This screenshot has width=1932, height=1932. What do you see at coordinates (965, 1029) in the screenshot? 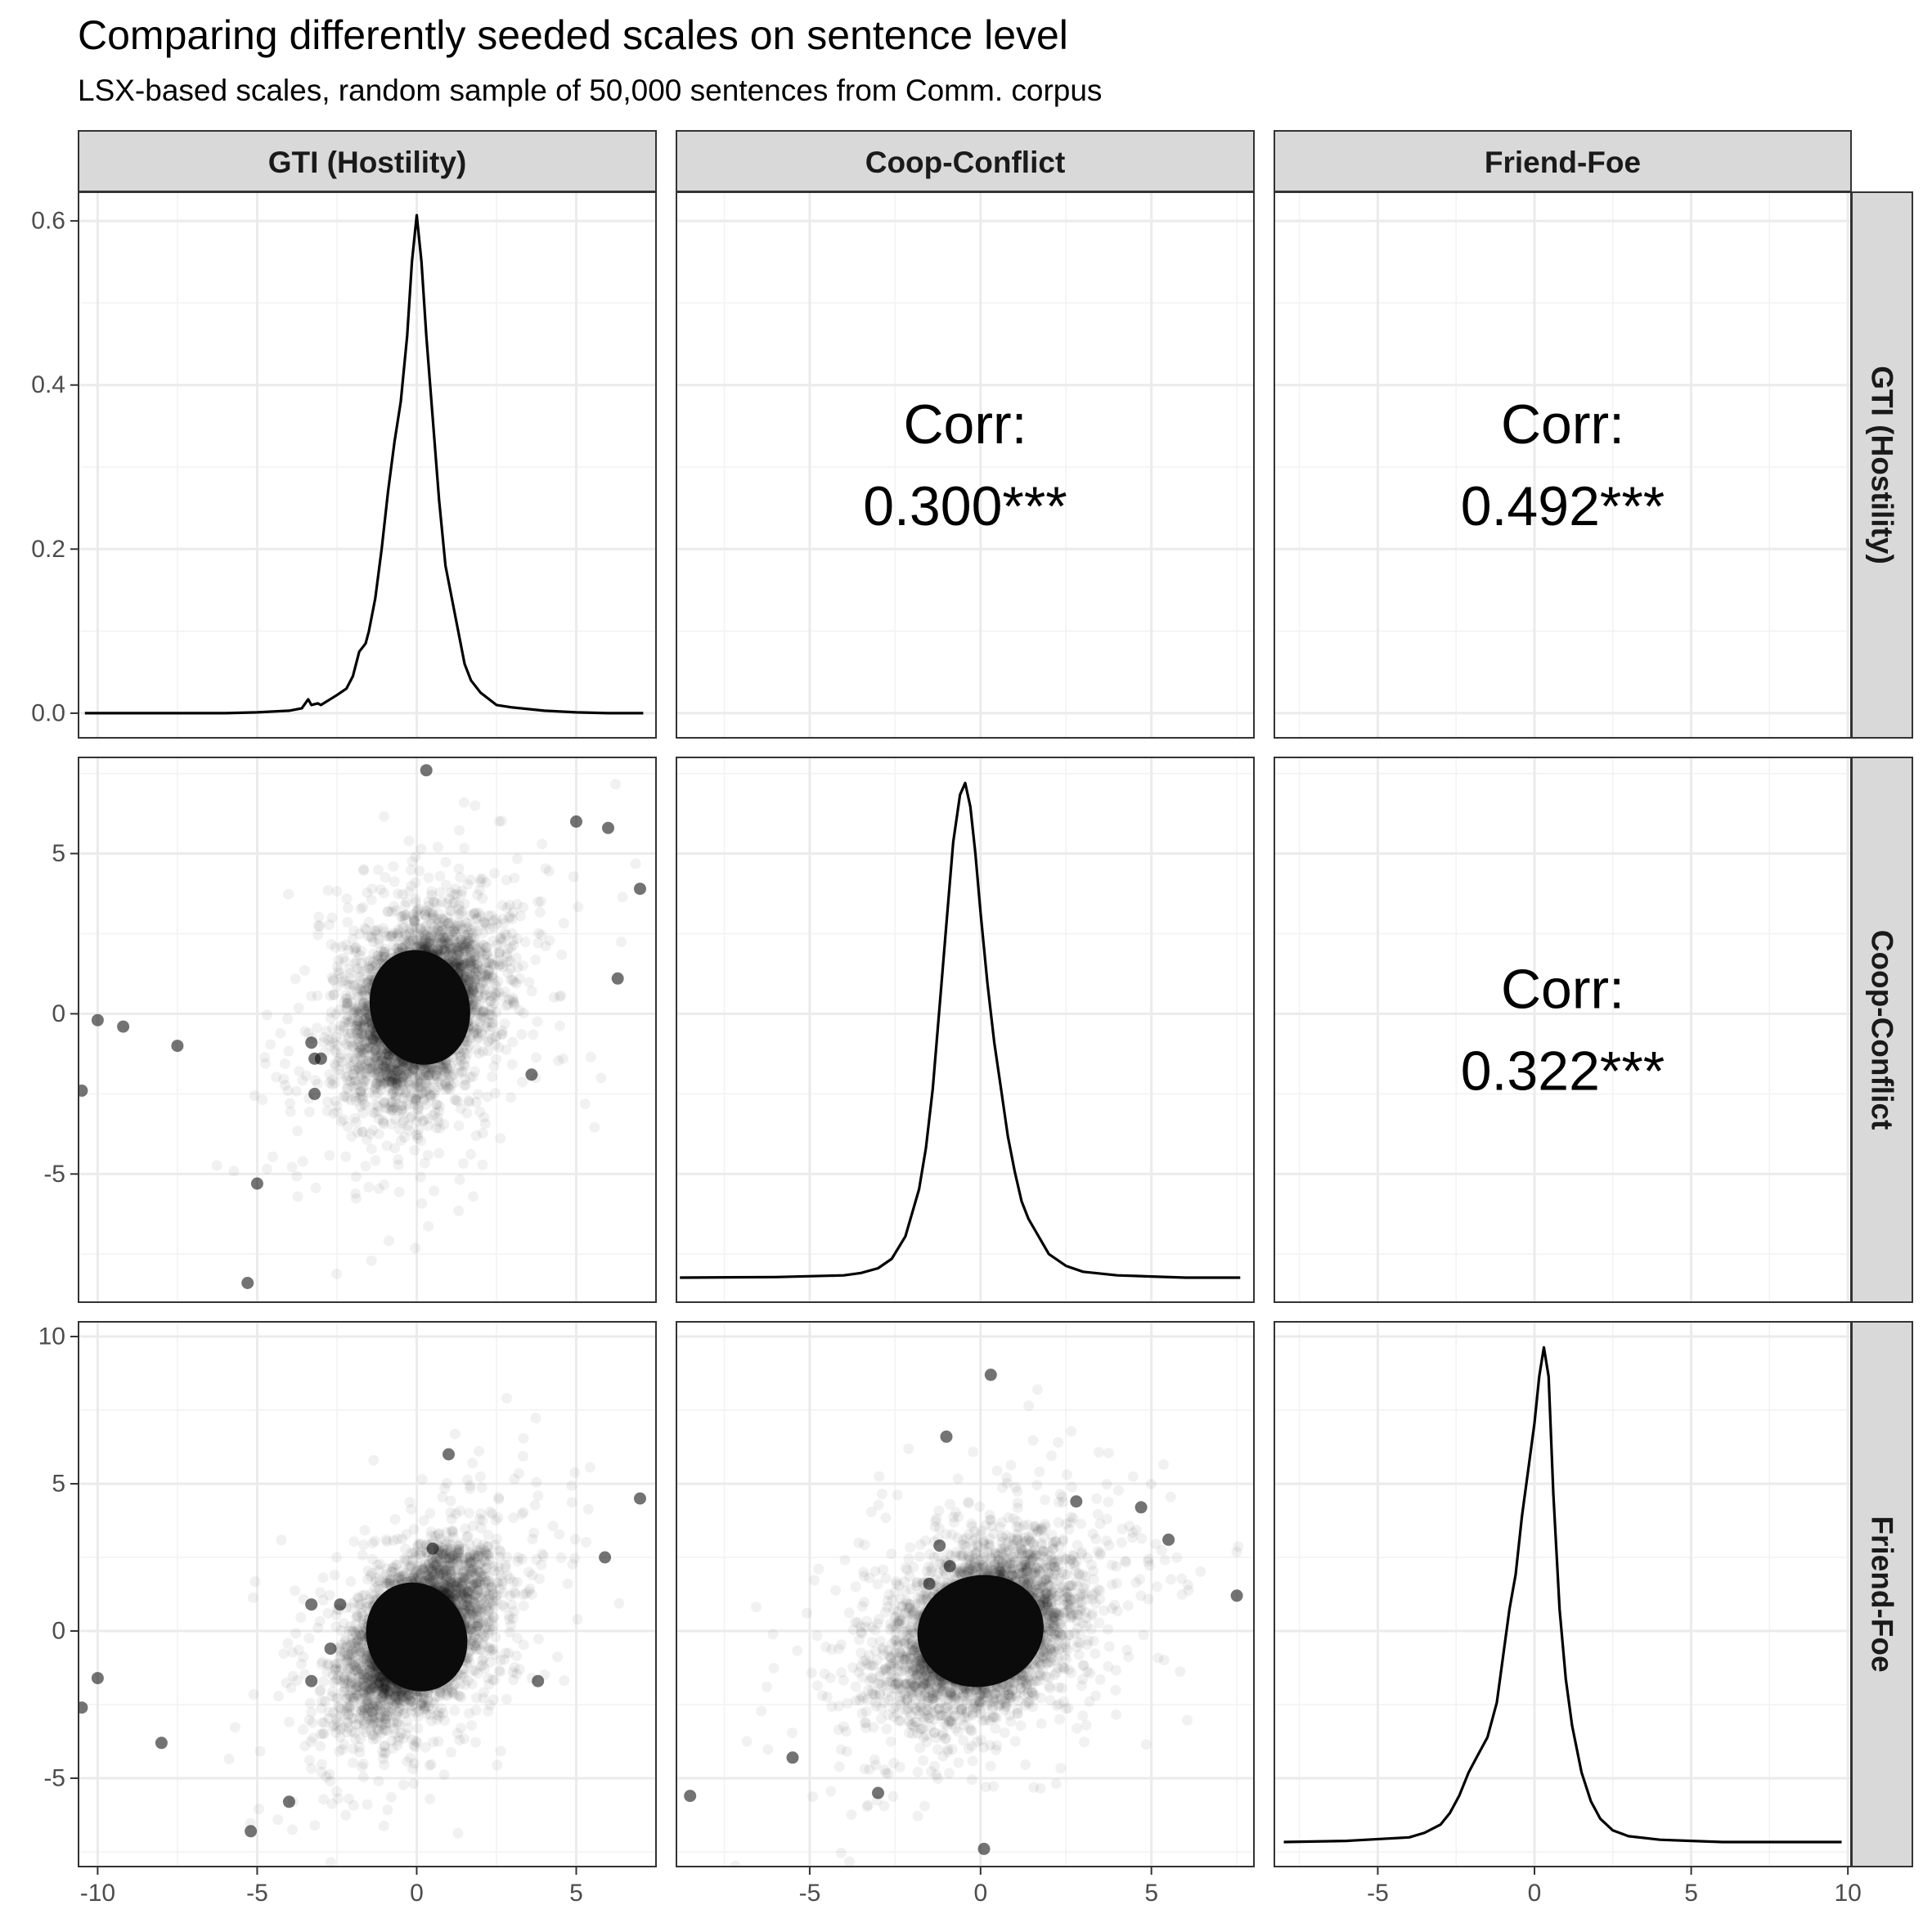
I see `panel-coop-conflict-vs-coop-conflict` at bounding box center [965, 1029].